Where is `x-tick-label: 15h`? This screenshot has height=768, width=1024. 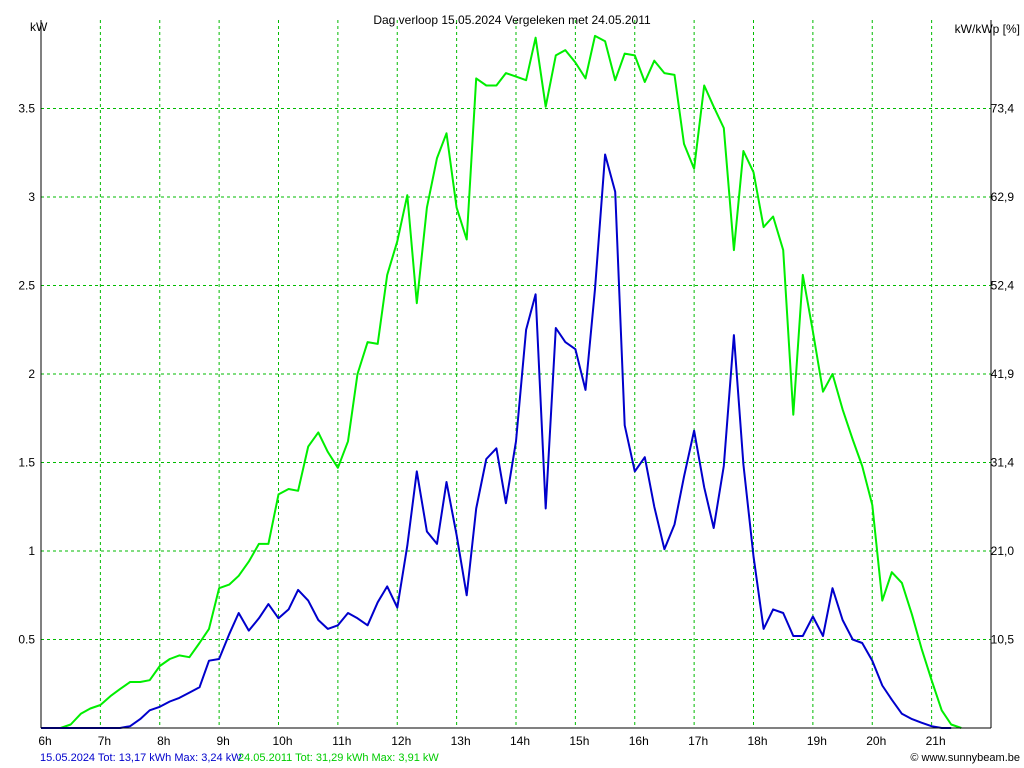 x-tick-label: 15h is located at coordinates (579, 741).